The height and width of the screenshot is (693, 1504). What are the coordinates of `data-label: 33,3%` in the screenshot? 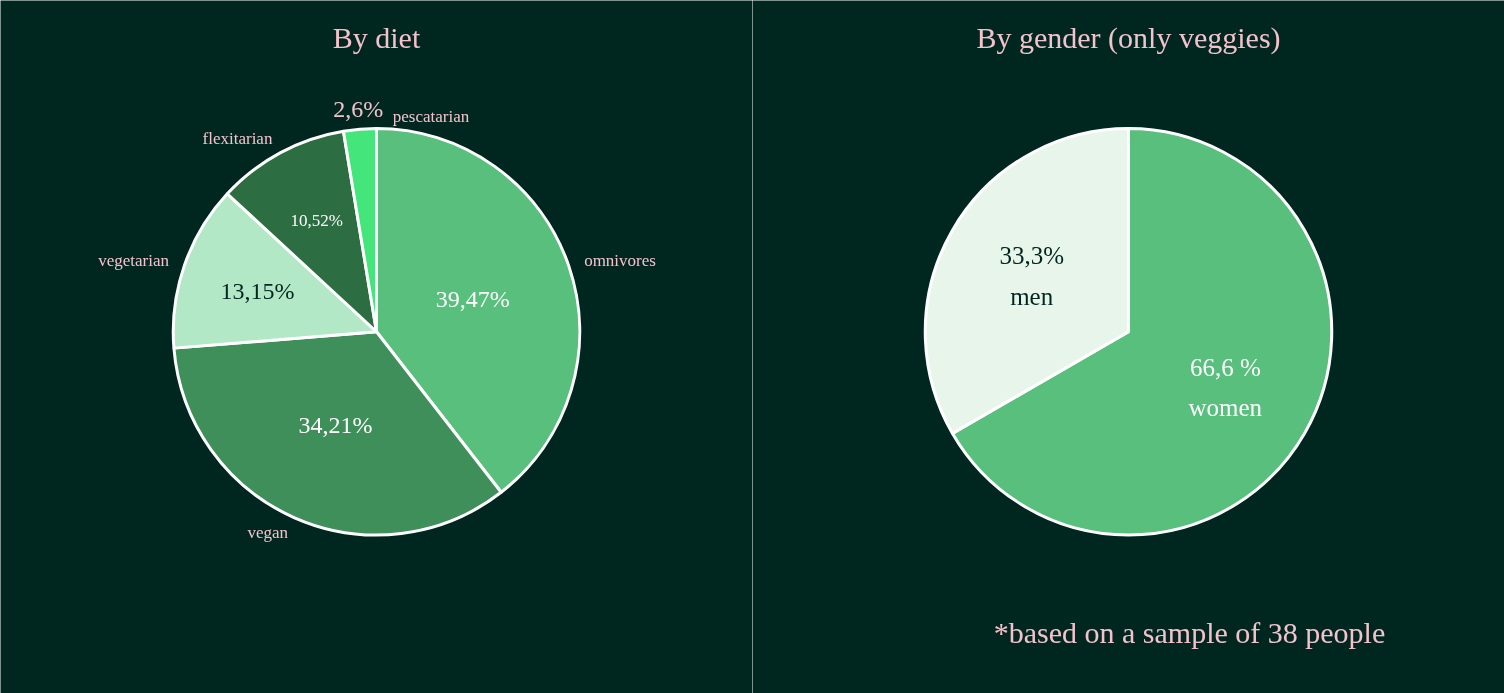 It's located at (1031, 256).